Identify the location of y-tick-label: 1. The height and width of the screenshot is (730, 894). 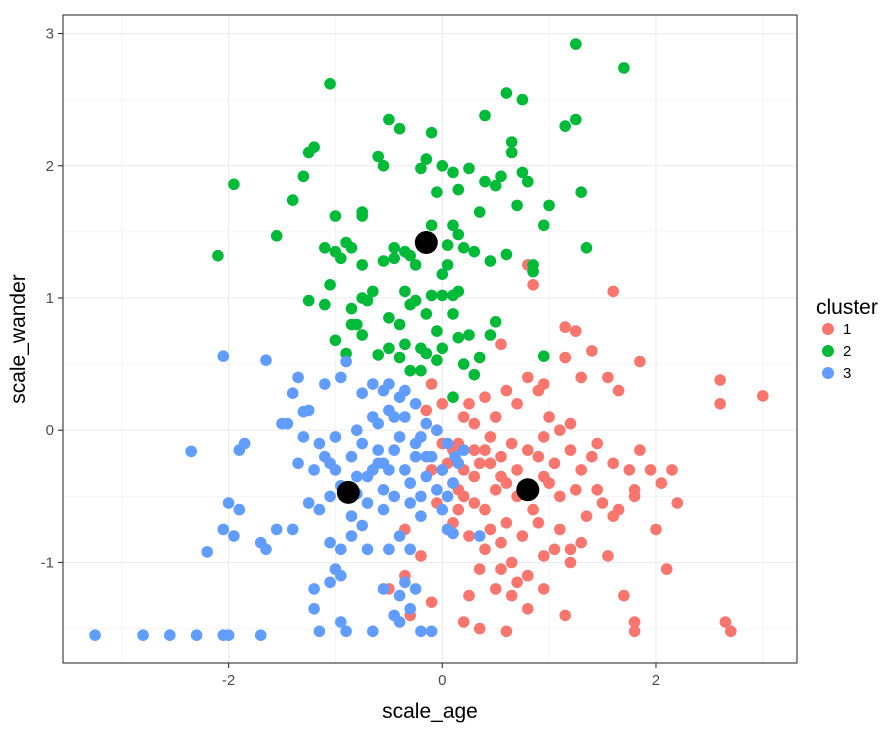
(50, 298).